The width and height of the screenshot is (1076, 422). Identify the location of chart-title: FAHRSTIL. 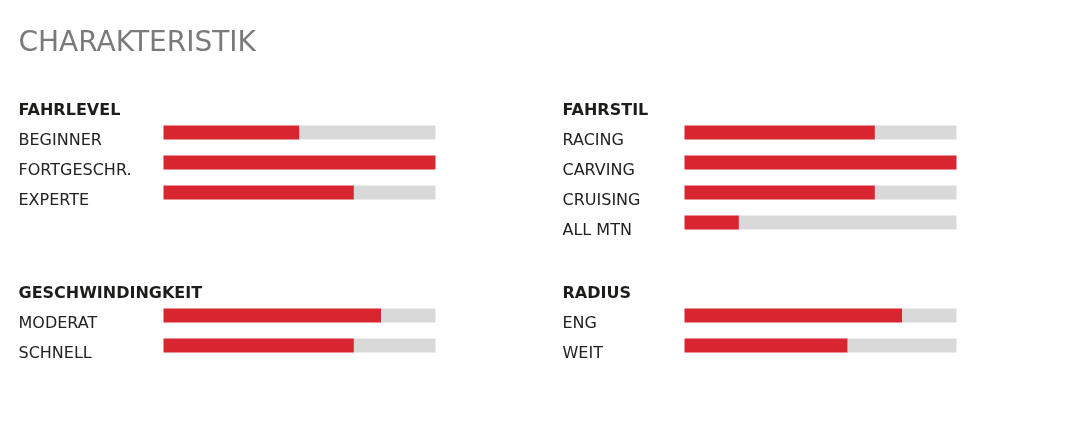
(605, 109).